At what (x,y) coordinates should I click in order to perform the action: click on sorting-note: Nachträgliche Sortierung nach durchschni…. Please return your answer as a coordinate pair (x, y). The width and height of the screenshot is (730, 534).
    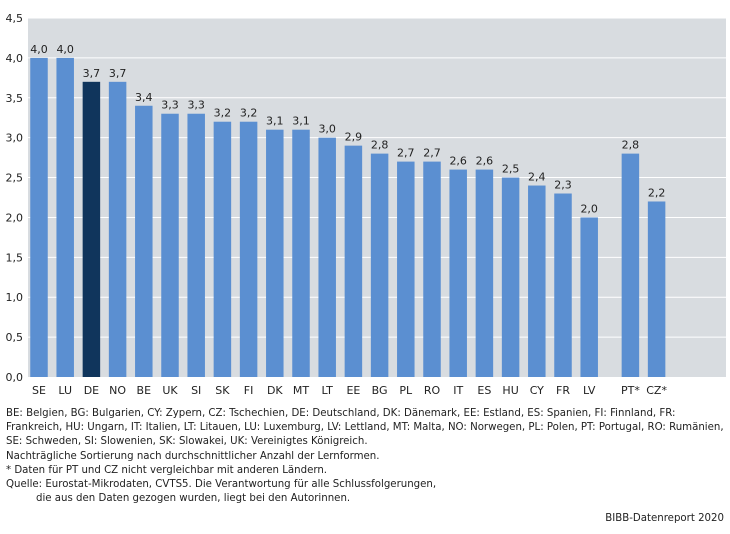
    Looking at the image, I should click on (193, 456).